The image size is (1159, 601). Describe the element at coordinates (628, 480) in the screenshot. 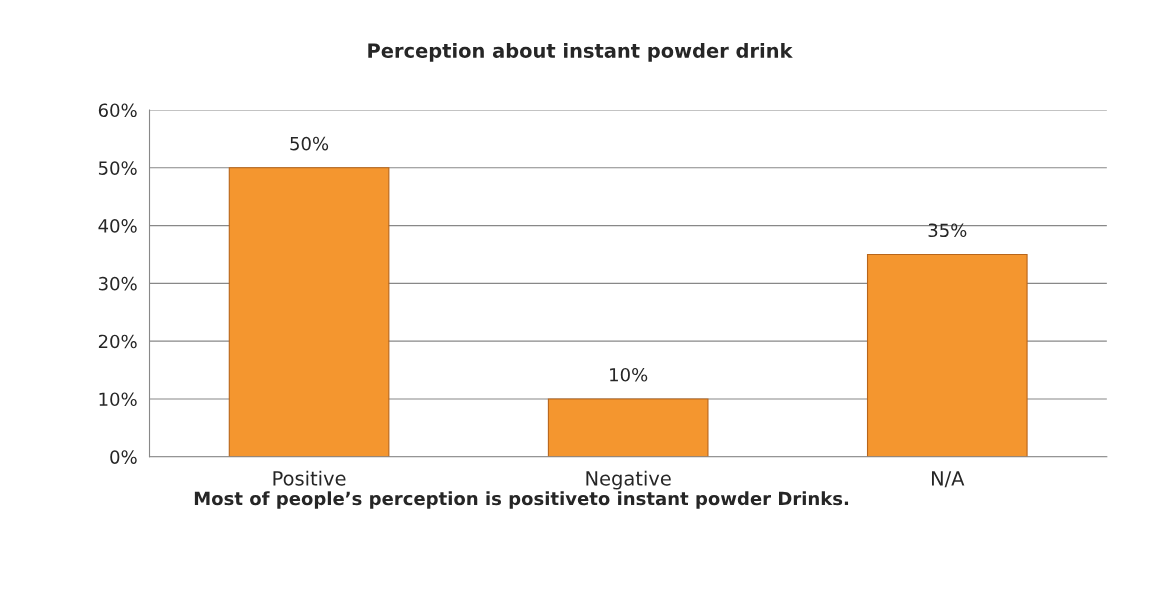

I see `x-tick-label: Negative` at that location.